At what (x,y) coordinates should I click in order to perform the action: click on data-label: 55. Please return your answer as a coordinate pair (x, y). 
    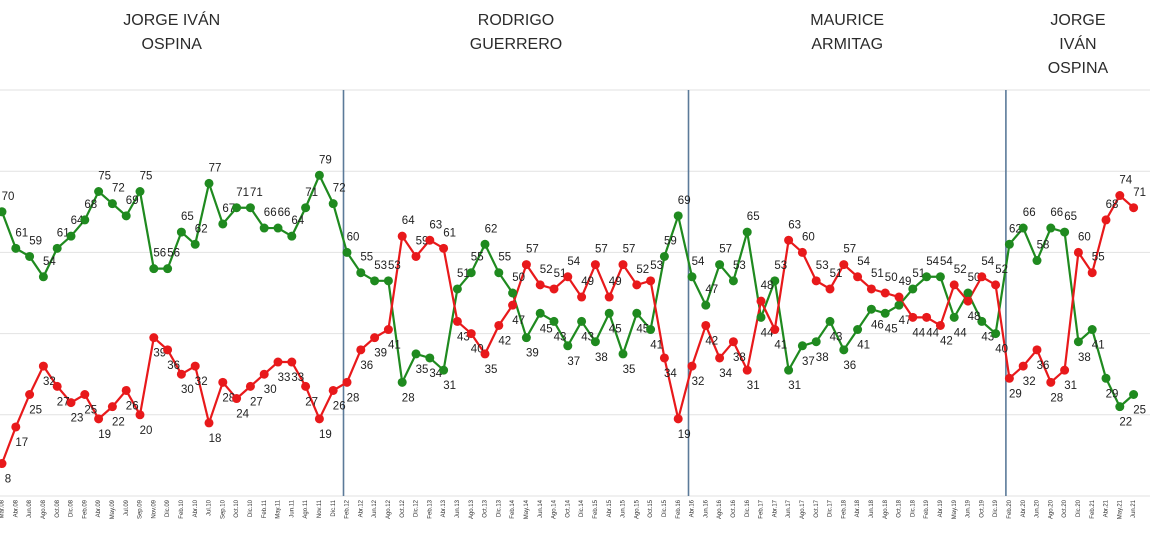
    Looking at the image, I should click on (504, 258).